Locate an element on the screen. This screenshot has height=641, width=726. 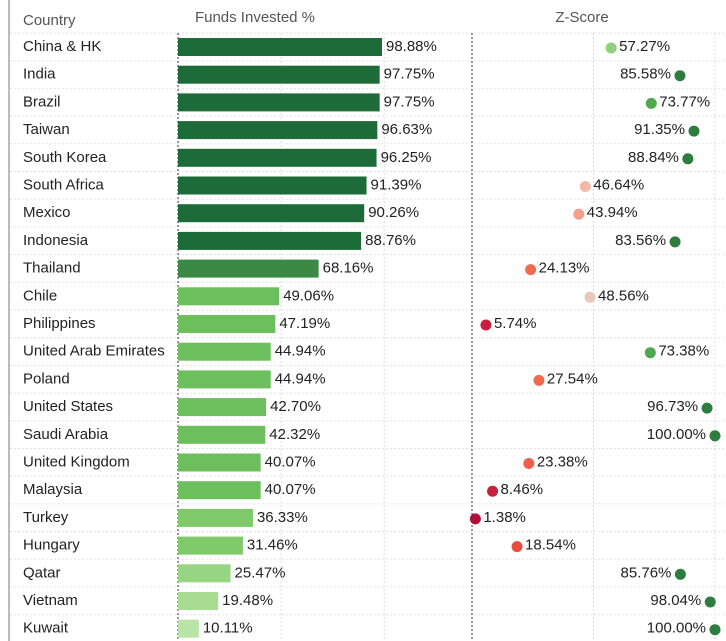
row-label: Saudi Arabia is located at coordinates (66, 434).